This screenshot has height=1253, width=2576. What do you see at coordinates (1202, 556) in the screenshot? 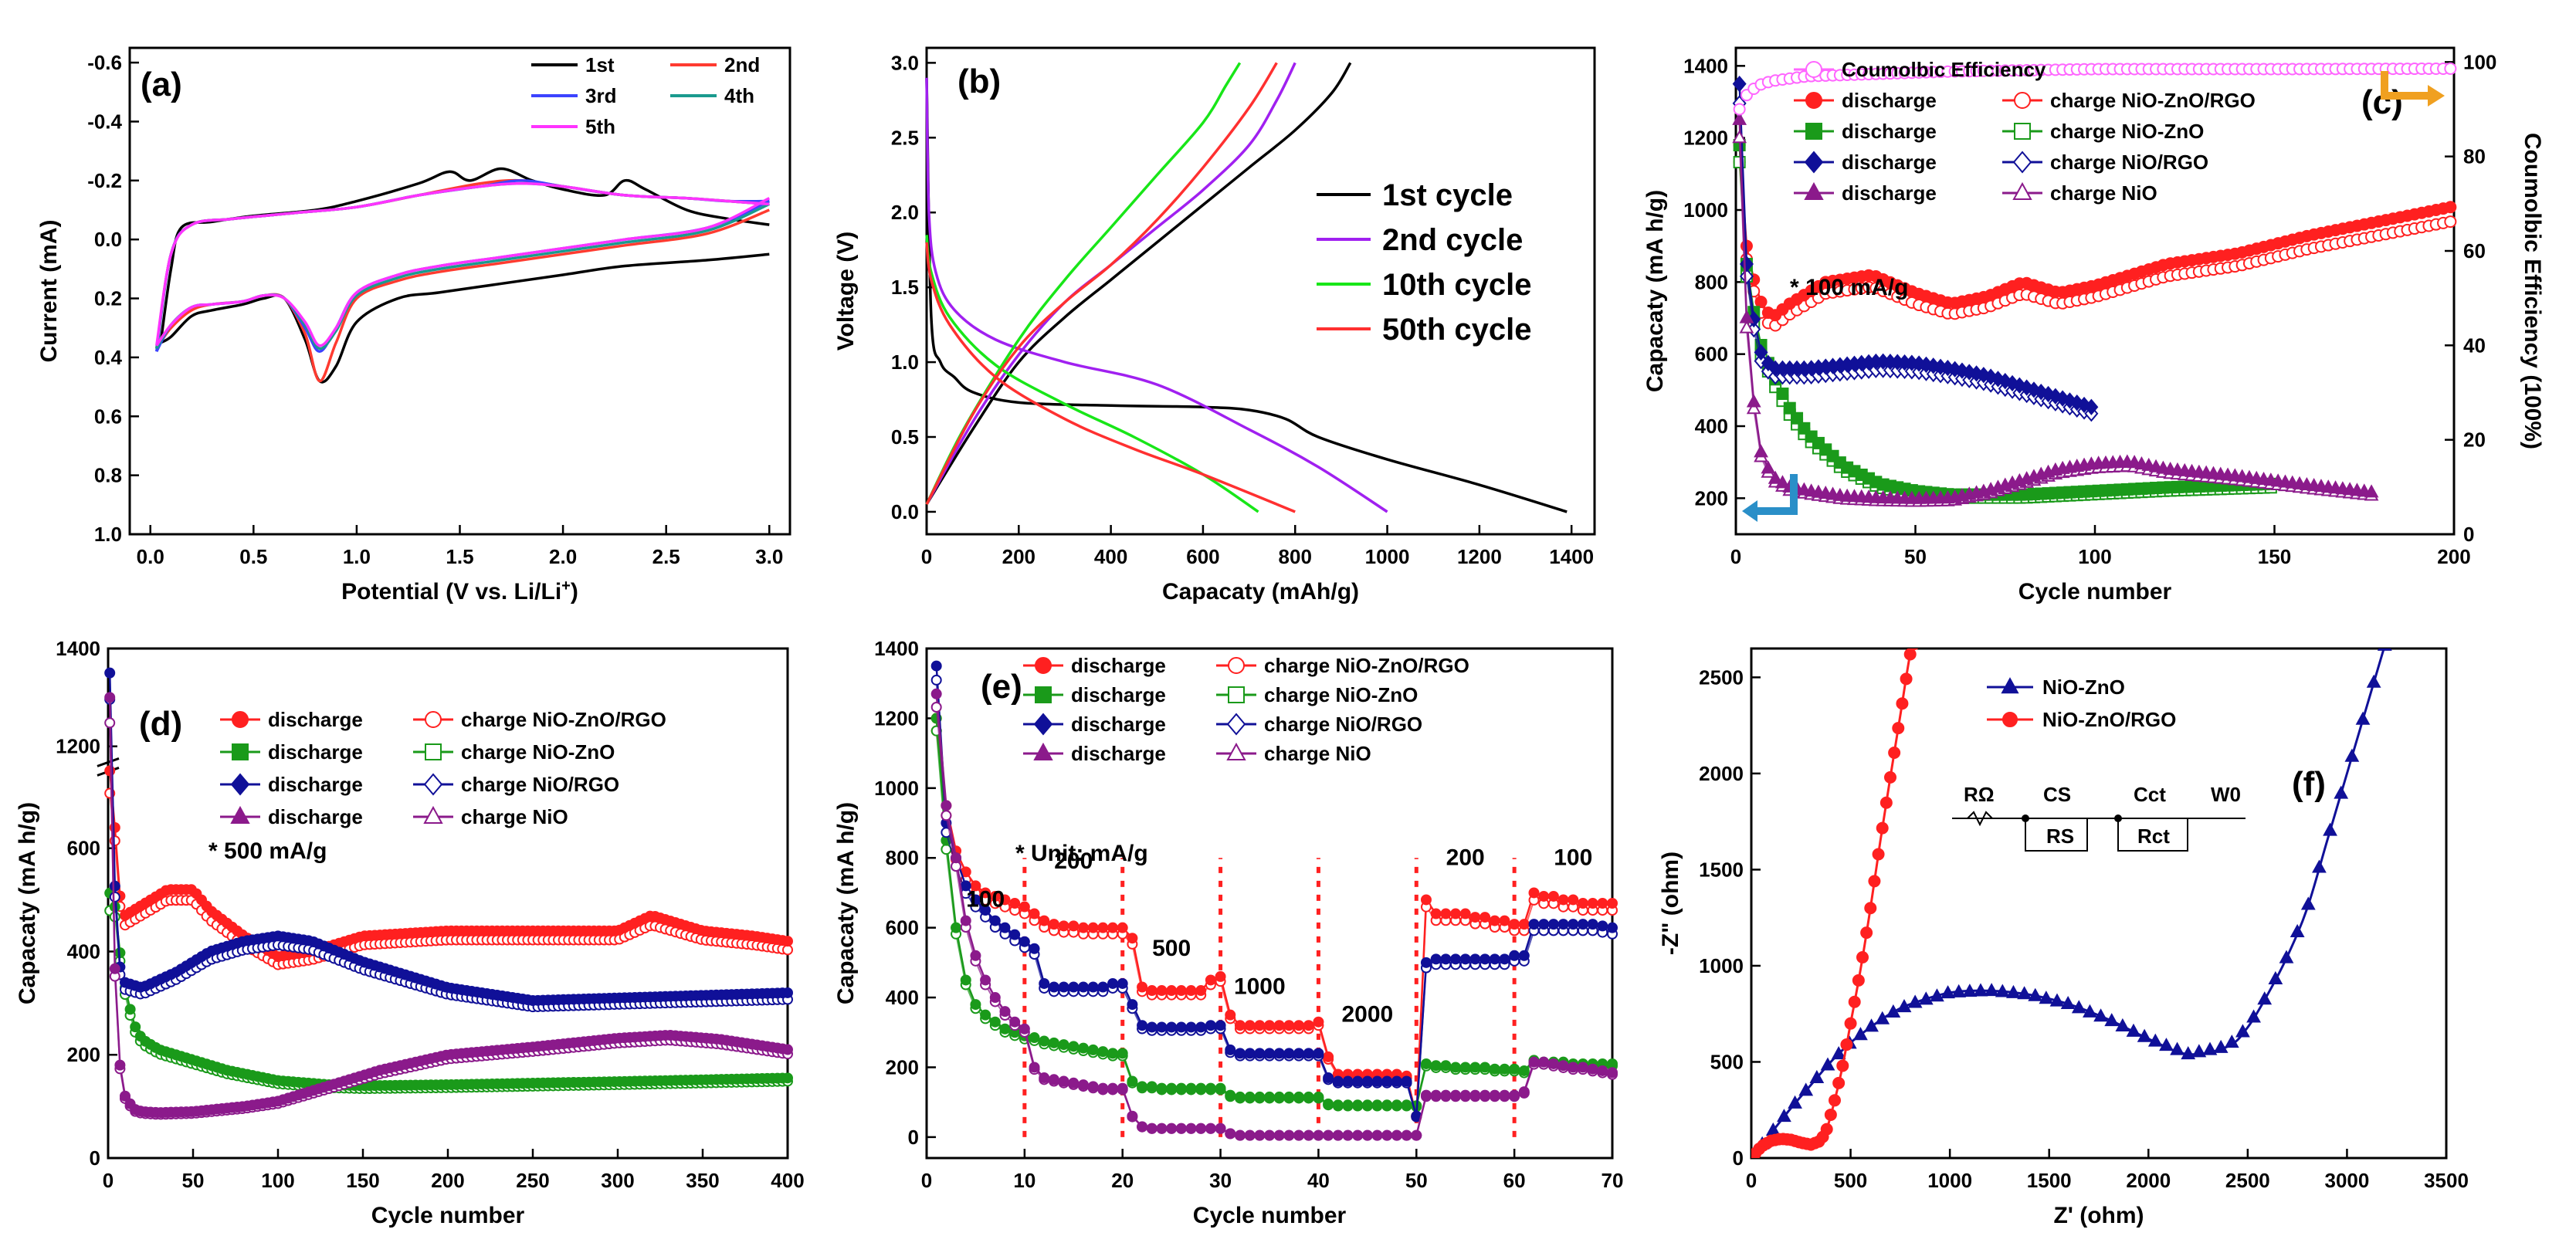
I see `x-tick-label: 600` at bounding box center [1202, 556].